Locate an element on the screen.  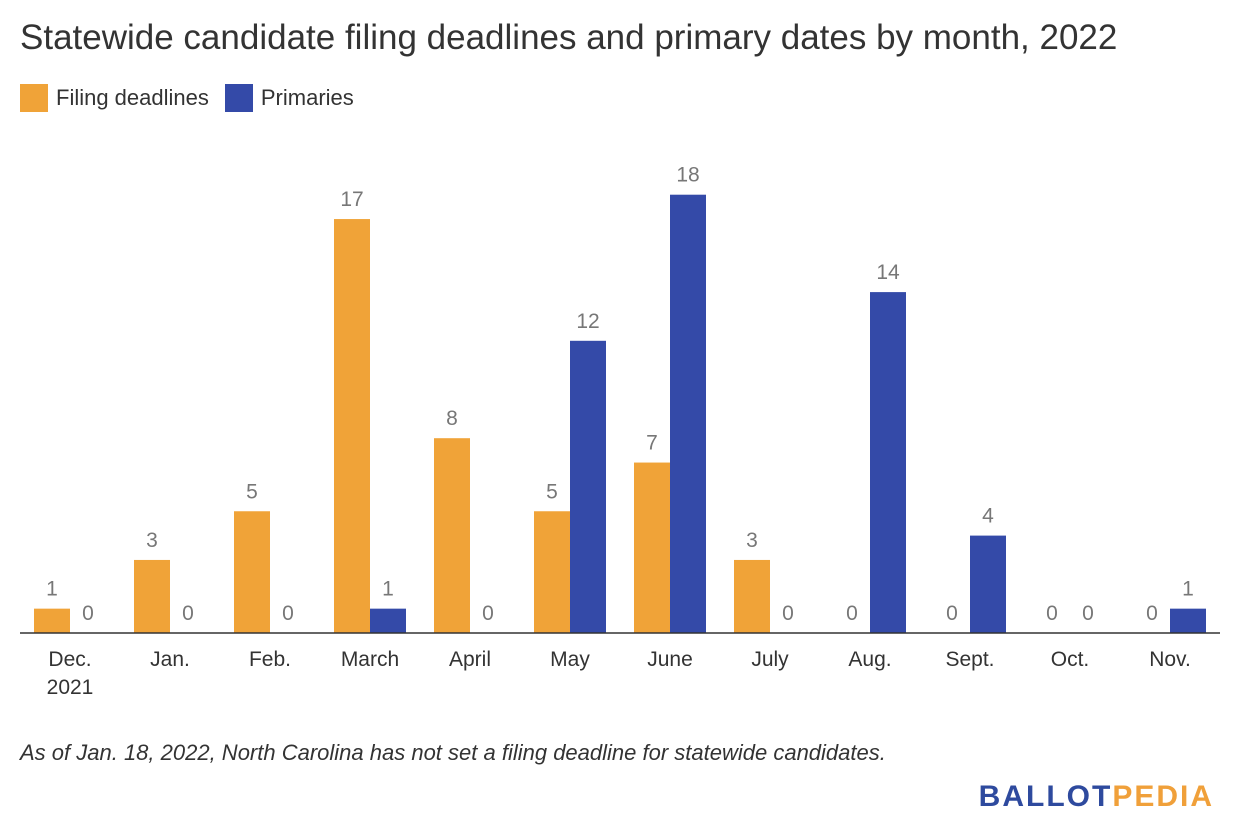
value-label-primaries-april: 0 is located at coordinates (488, 613).